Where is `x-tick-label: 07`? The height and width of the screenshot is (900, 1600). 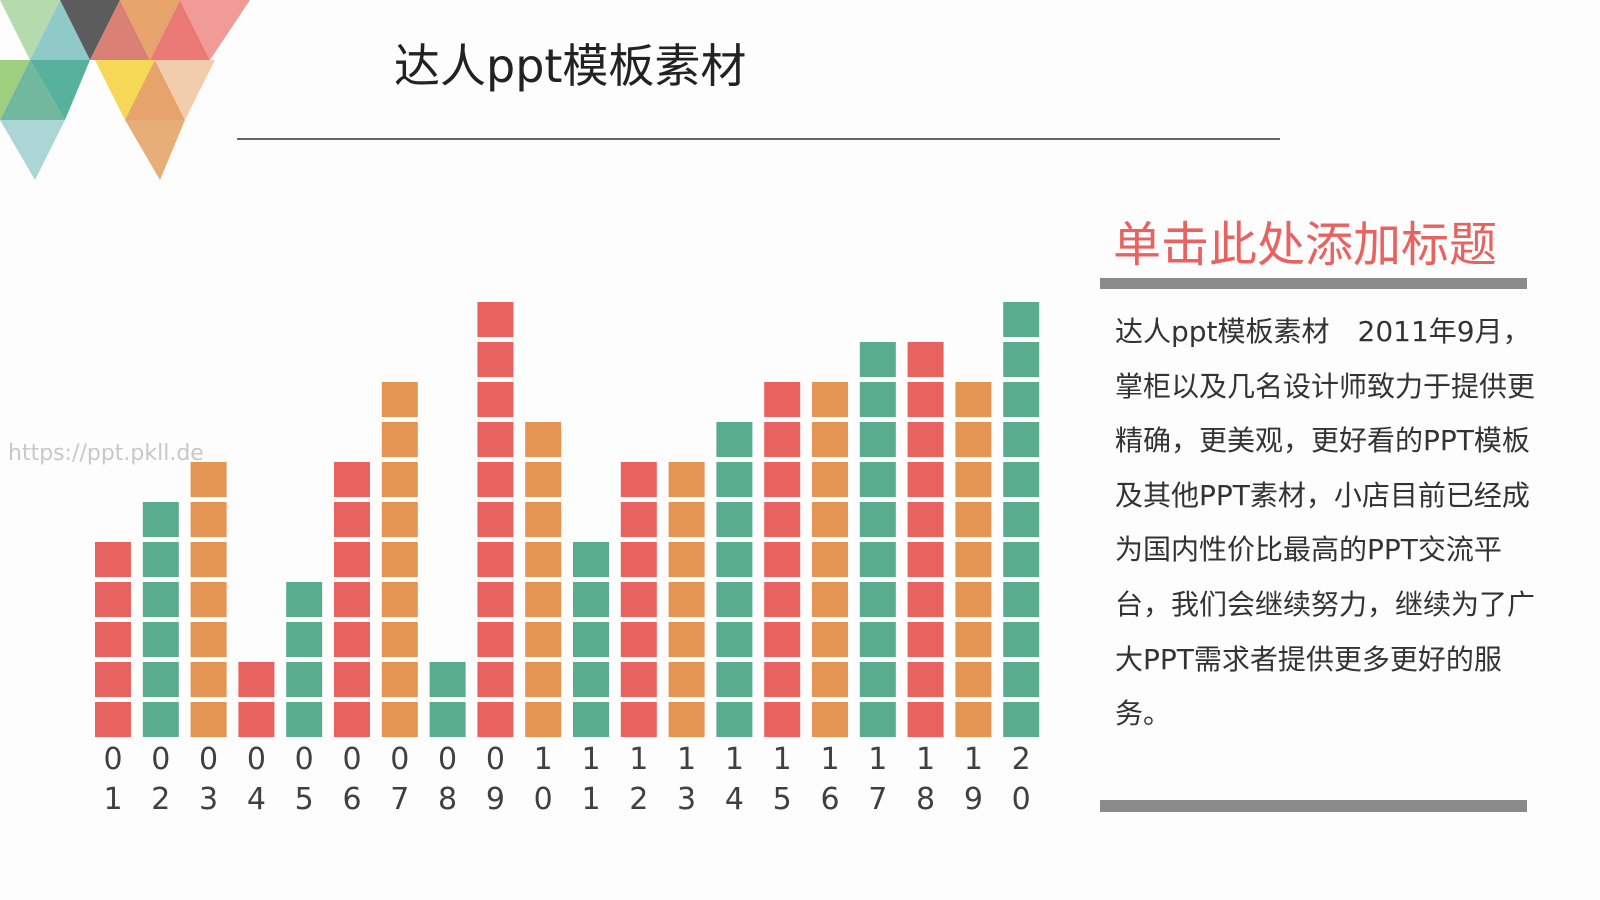
x-tick-label: 07 is located at coordinates (400, 779).